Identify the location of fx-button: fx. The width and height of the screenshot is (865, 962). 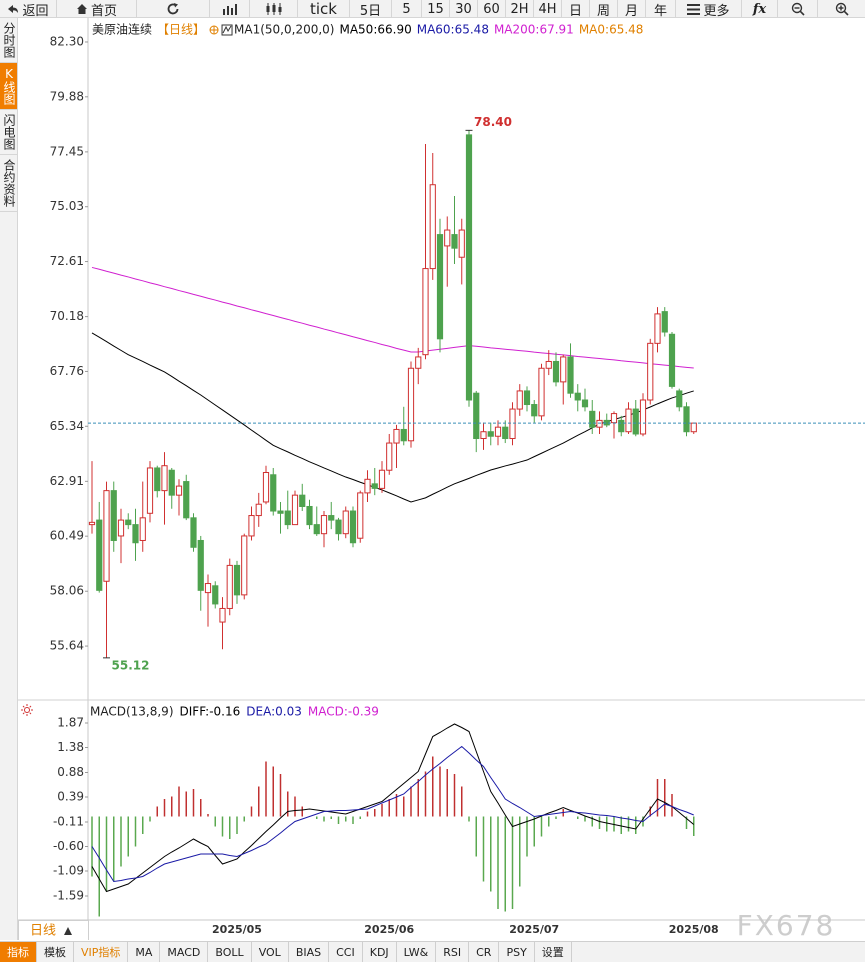
(760, 9).